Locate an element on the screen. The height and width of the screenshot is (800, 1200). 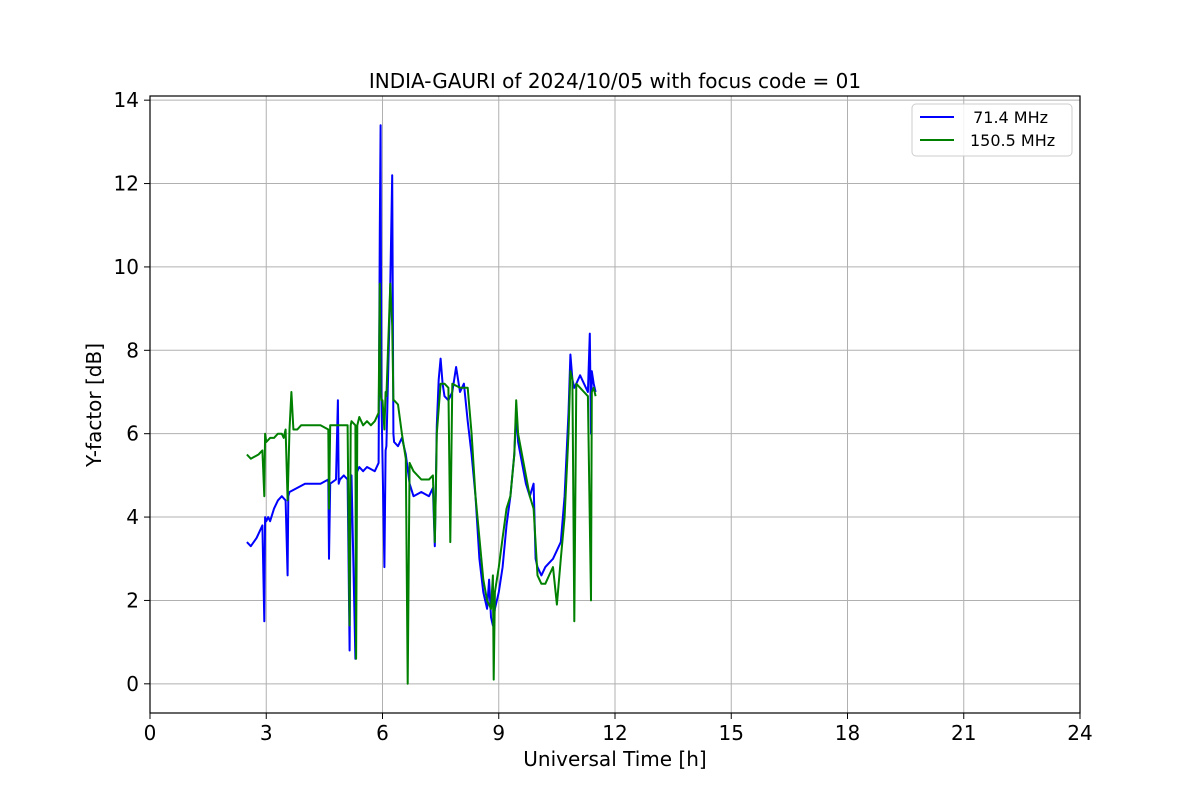
y-tick-label: 12 is located at coordinates (126, 184).